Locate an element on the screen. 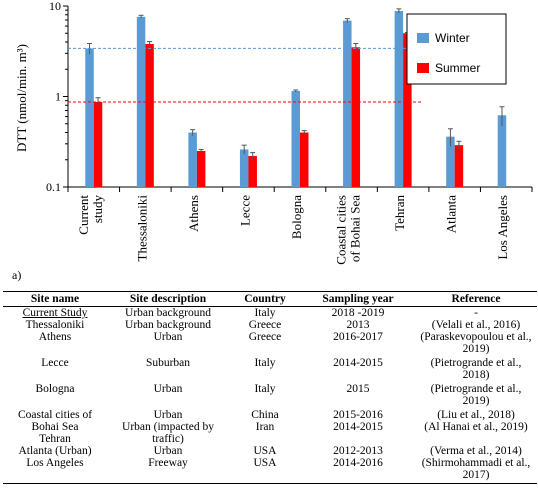 The image size is (538, 502). cell-country-text: Greece is located at coordinates (265, 337).